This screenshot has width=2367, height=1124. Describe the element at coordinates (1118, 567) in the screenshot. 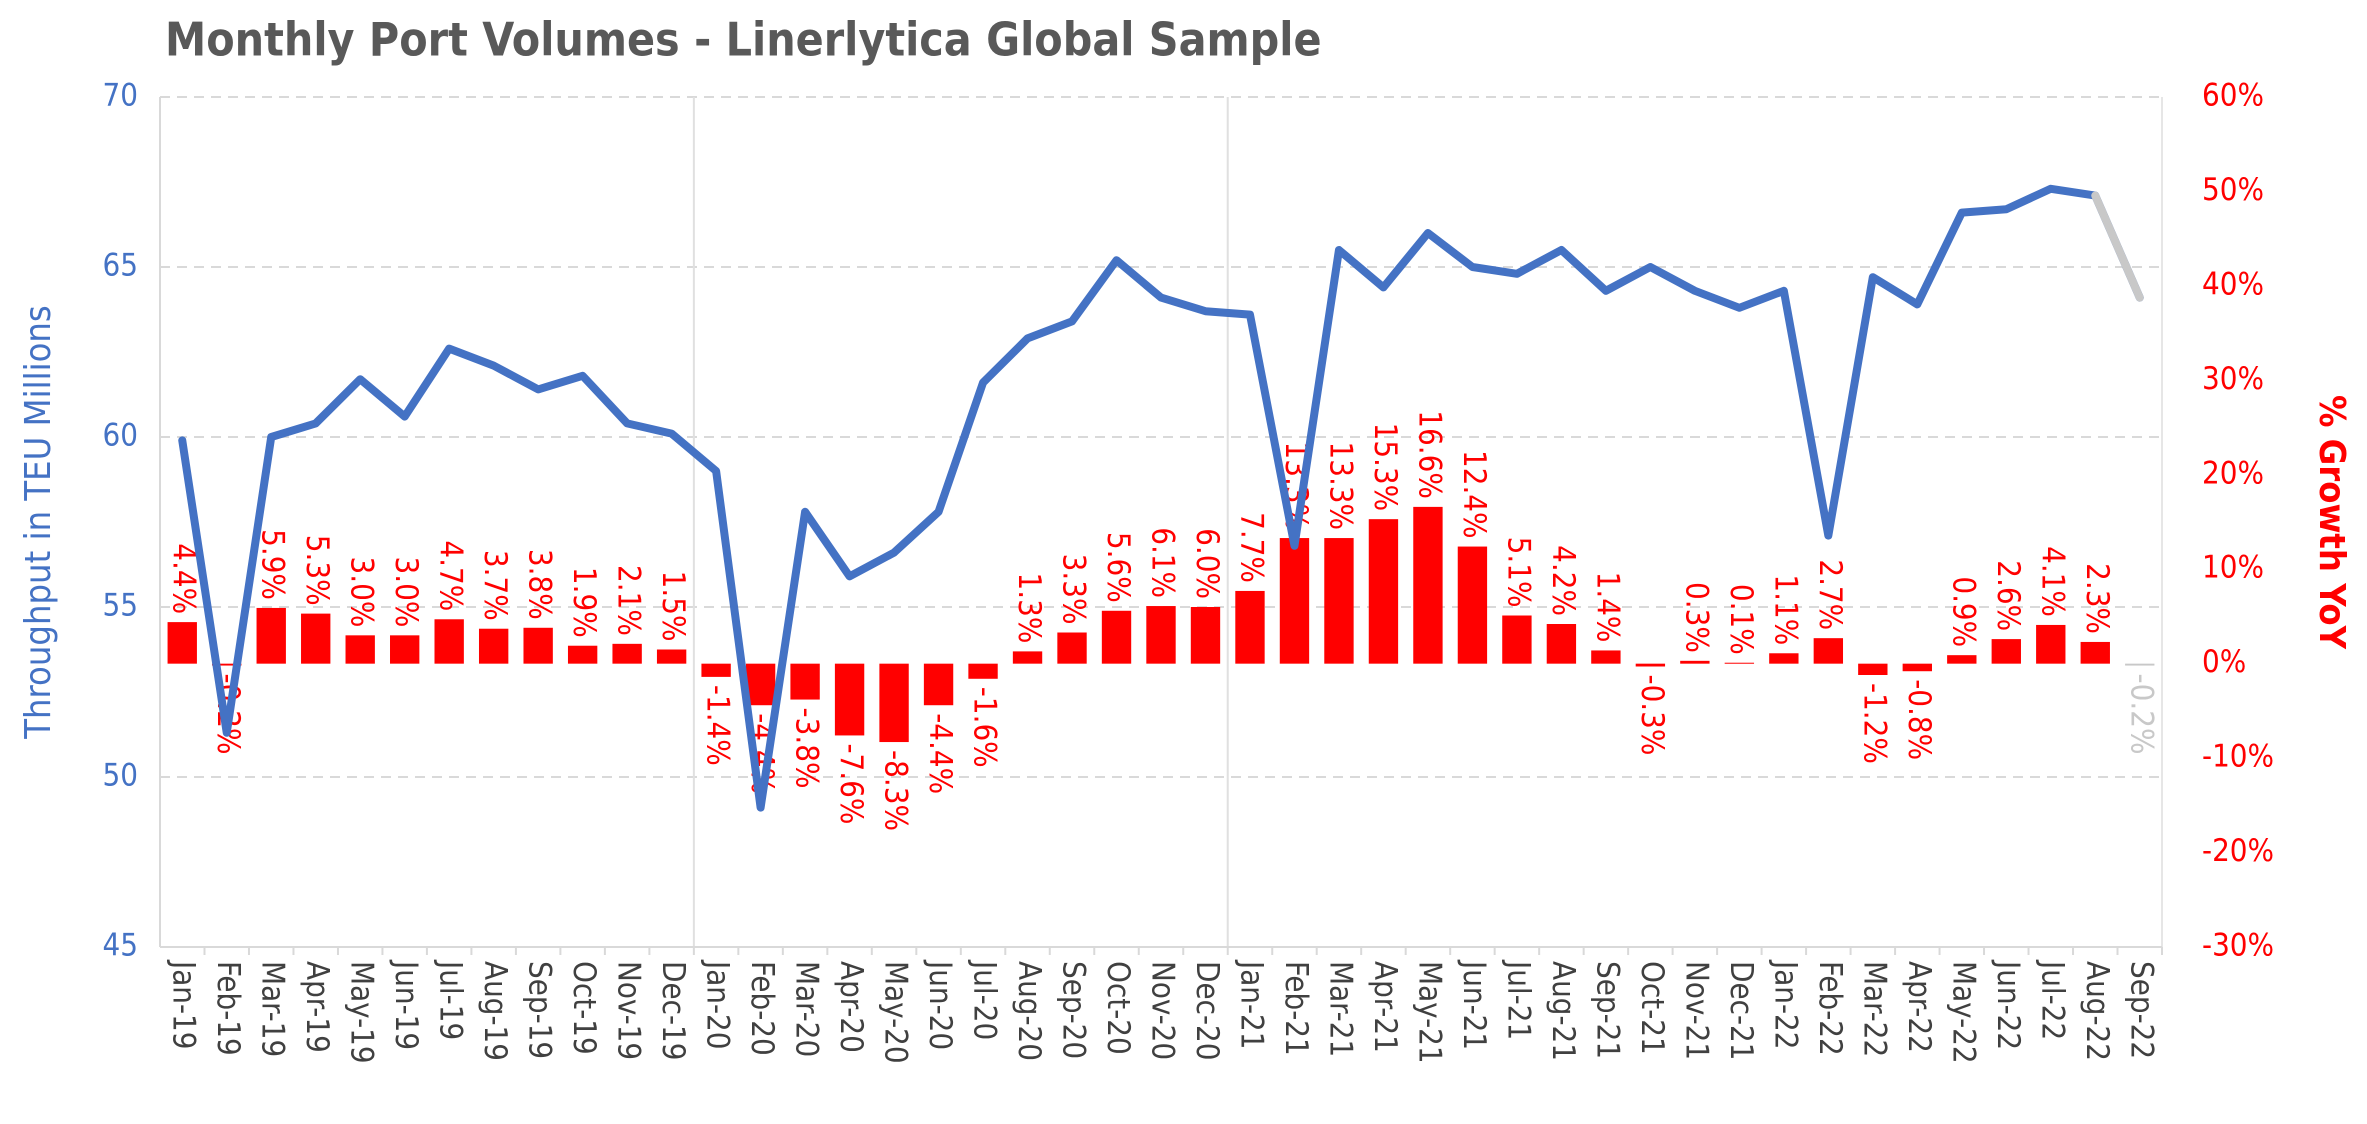

I see `bar-value-label: 5.6%` at that location.